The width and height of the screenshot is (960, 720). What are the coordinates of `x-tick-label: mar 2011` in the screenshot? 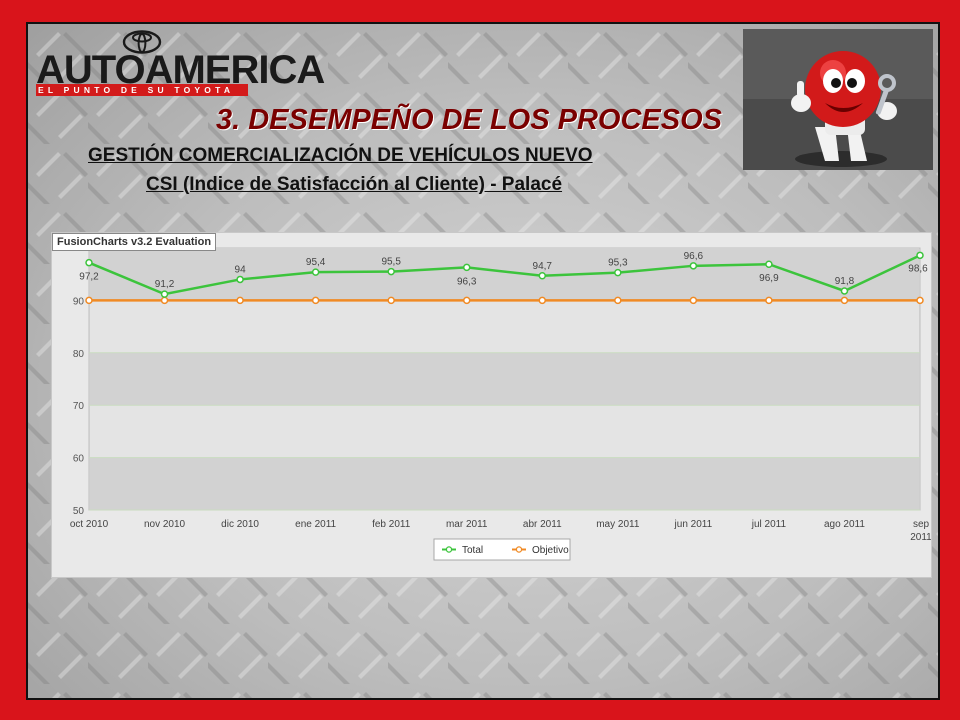 It's located at (467, 524).